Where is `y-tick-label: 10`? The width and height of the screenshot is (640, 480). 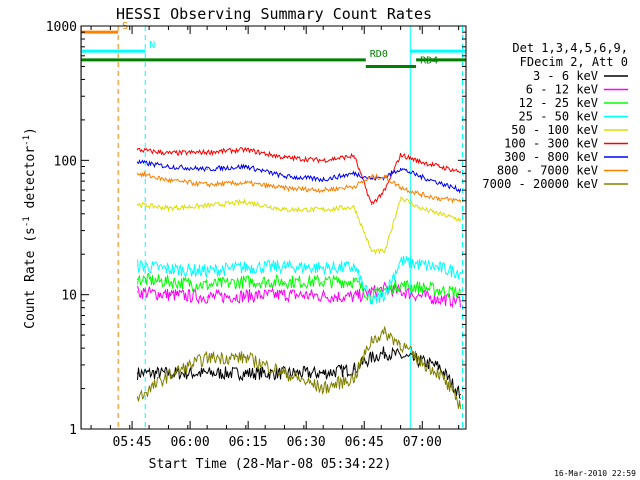 y-tick-label: 10 is located at coordinates (69, 296).